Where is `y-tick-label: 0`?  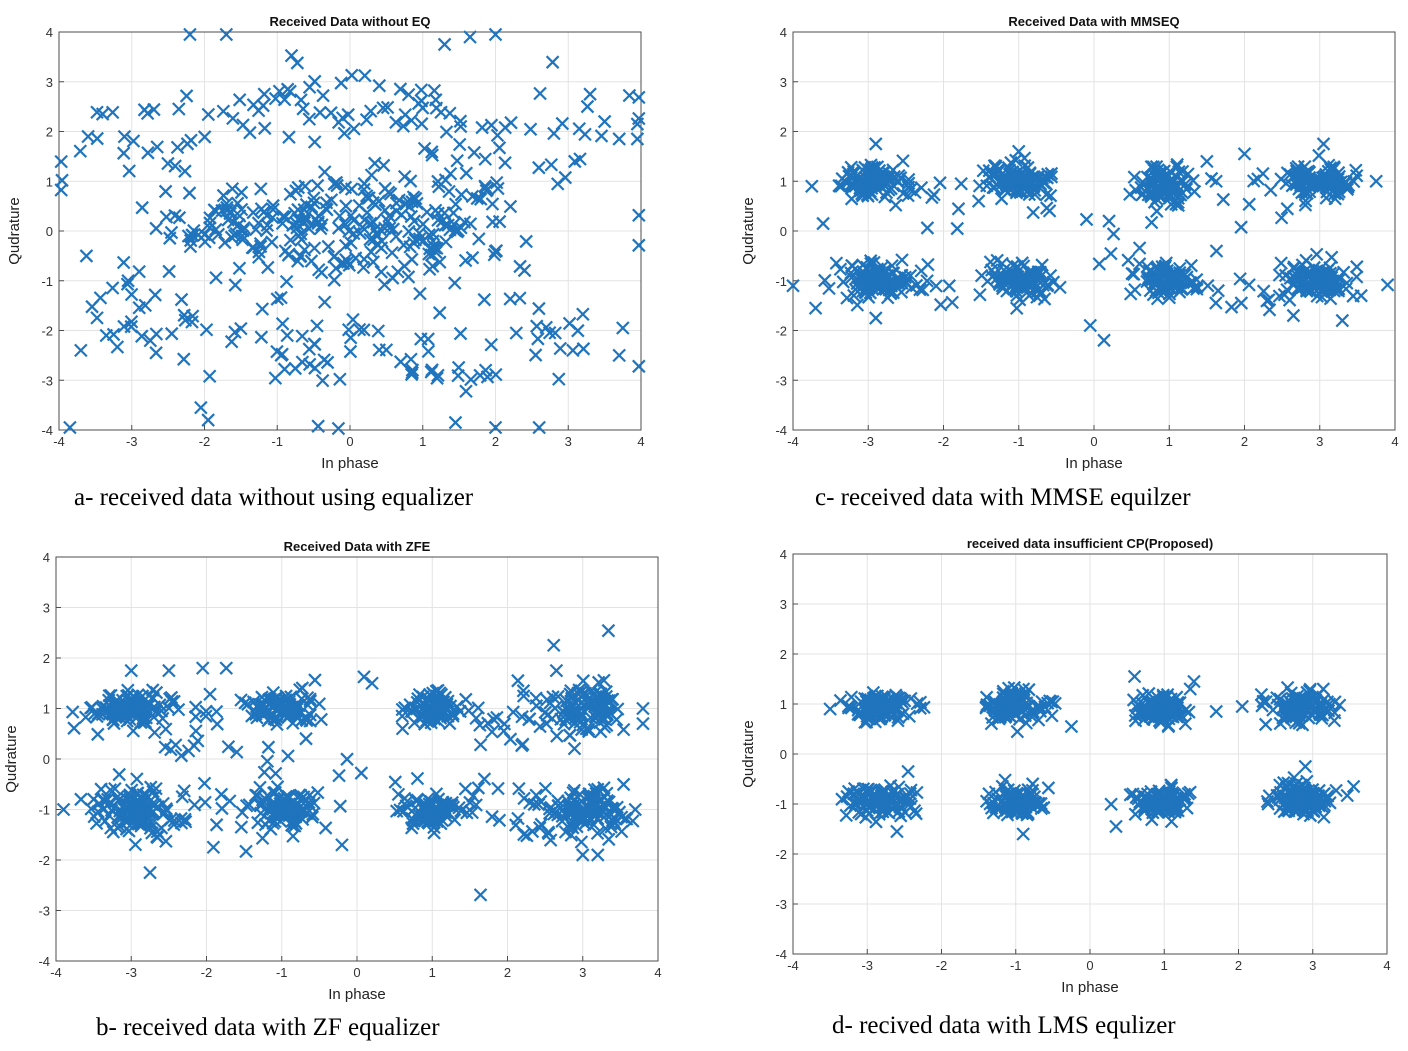
y-tick-label: 0 is located at coordinates (46, 759).